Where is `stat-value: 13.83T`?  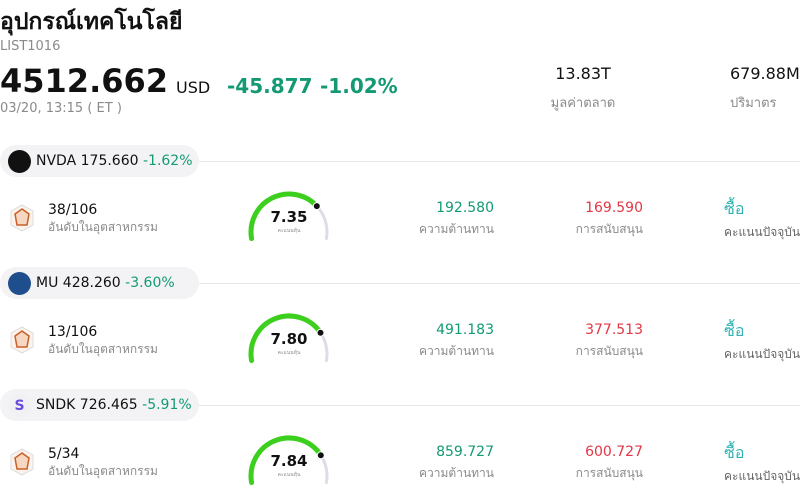
stat-value: 13.83T is located at coordinates (583, 73).